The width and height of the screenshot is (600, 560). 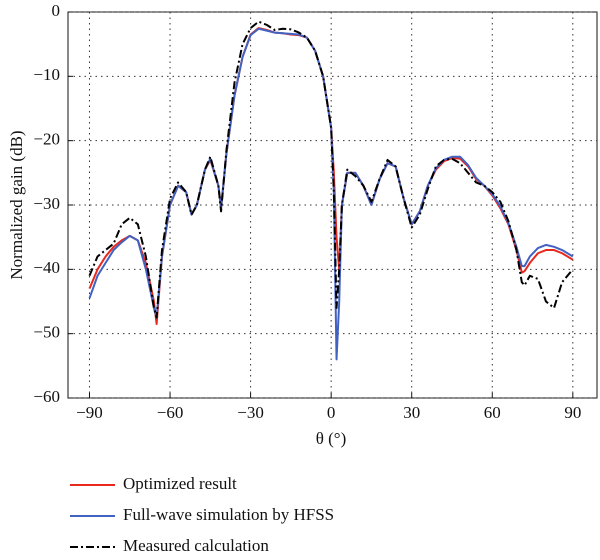 I want to click on legend-label: Measured calculation, so click(x=196, y=545).